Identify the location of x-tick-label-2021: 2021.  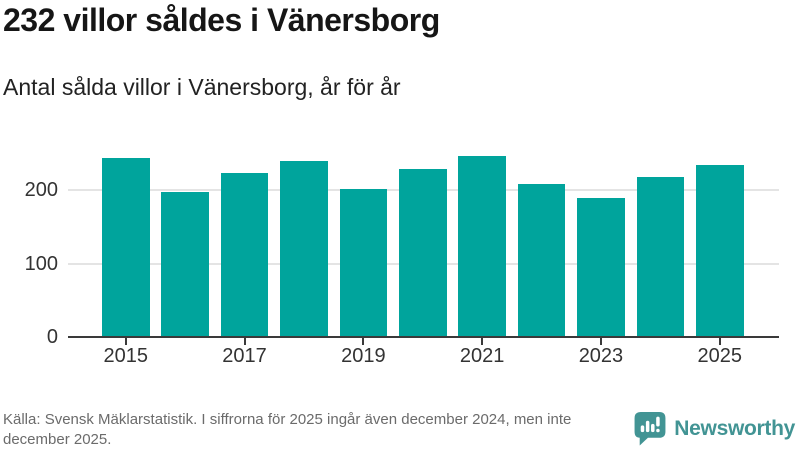
(482, 356).